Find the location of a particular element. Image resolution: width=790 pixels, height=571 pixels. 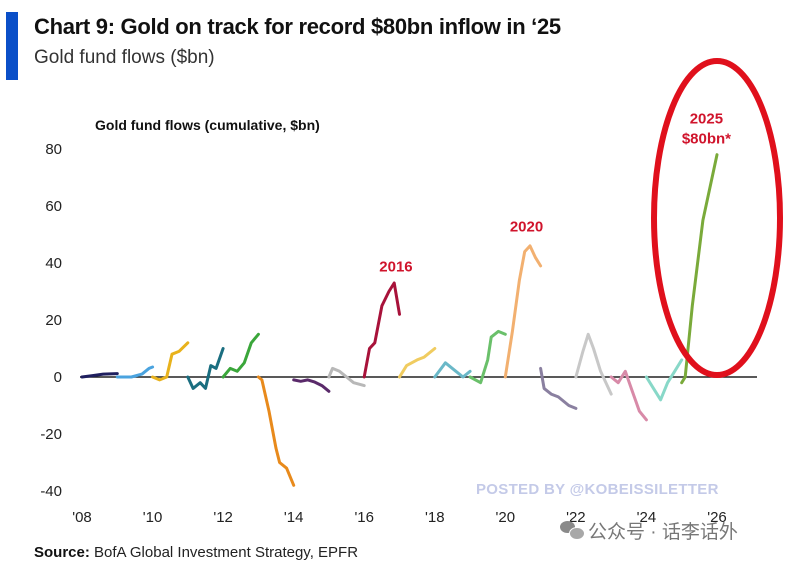

x-tick-label: '18 is located at coordinates (435, 517).